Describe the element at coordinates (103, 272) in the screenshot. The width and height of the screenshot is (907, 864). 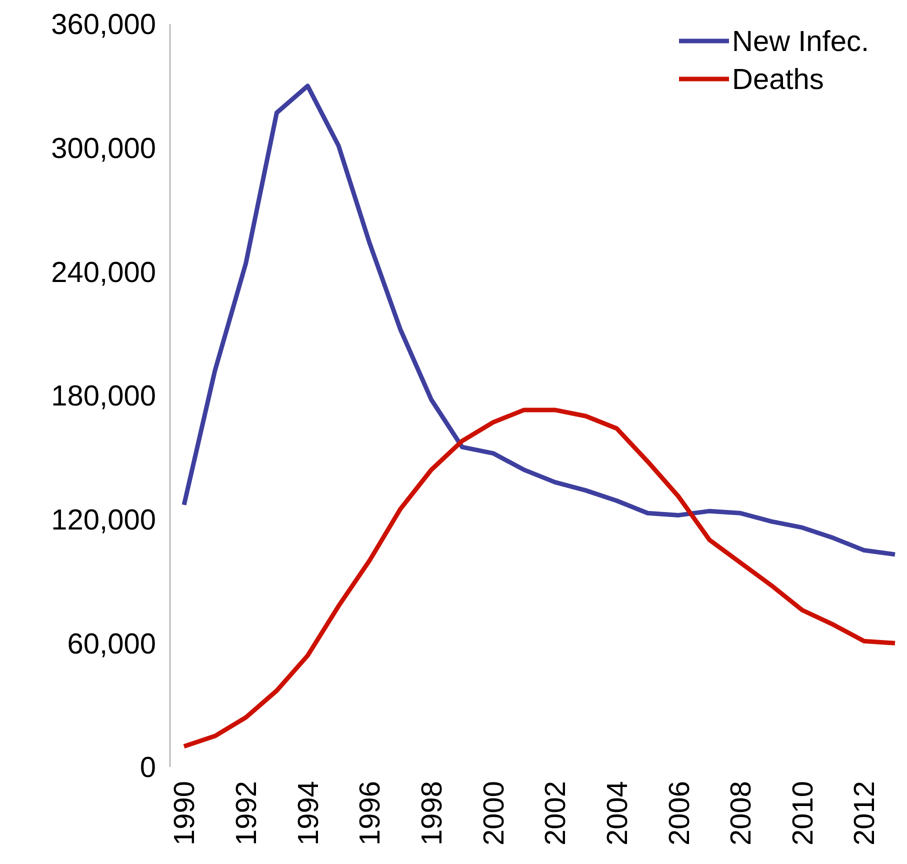
I see `y-tick-label: 240,000` at that location.